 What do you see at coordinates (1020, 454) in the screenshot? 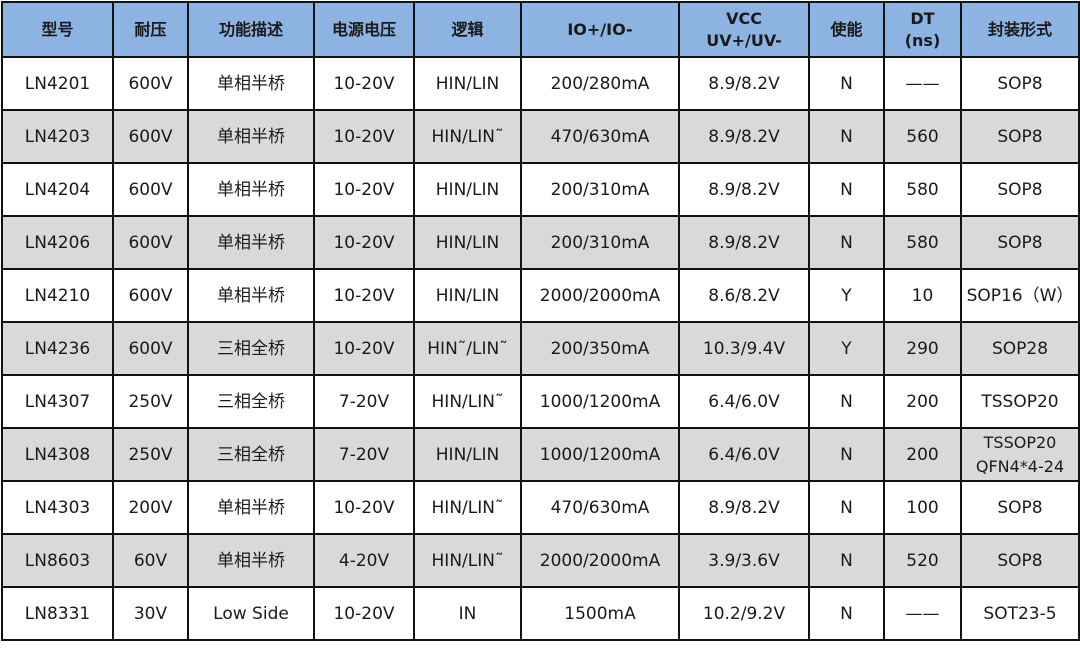
I see `cell-package: TSSOP20 QFN4*4-24` at bounding box center [1020, 454].